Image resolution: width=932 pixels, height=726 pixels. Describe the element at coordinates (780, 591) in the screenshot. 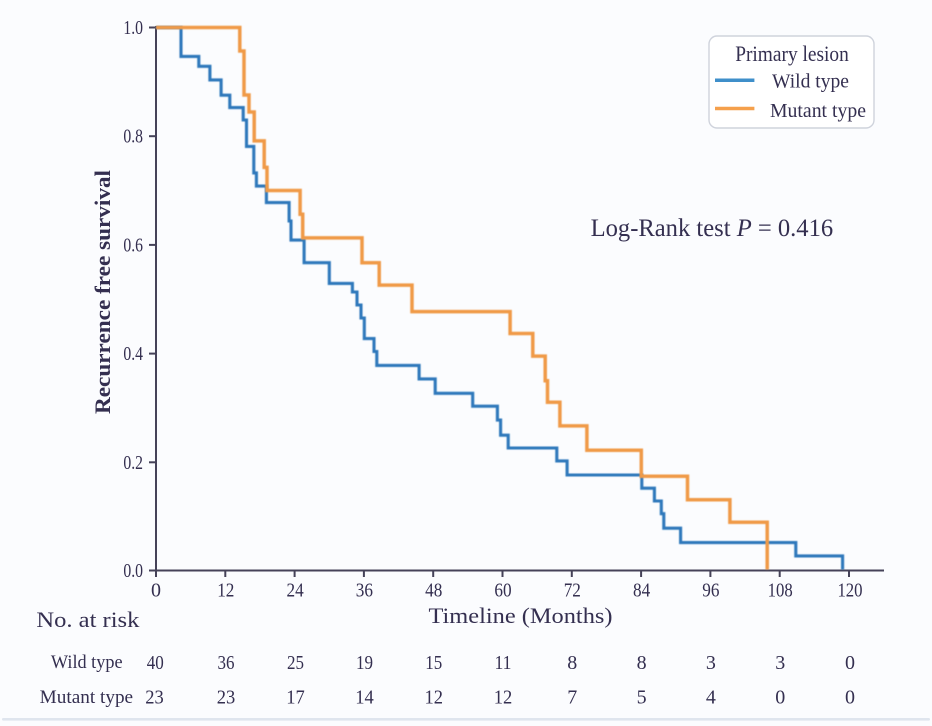

I see `svg-text: 108` at that location.